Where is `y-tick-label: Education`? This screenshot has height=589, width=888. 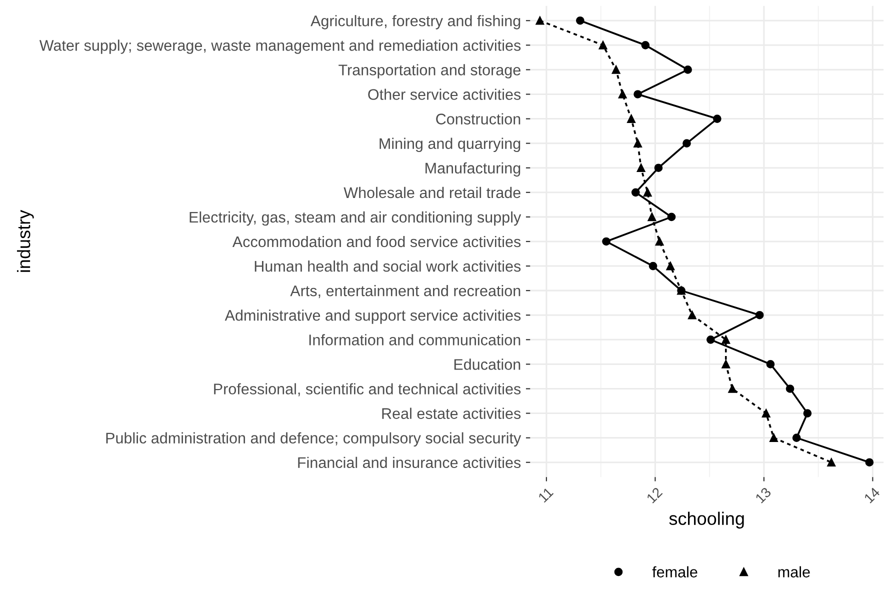 y-tick-label: Education is located at coordinates (487, 364).